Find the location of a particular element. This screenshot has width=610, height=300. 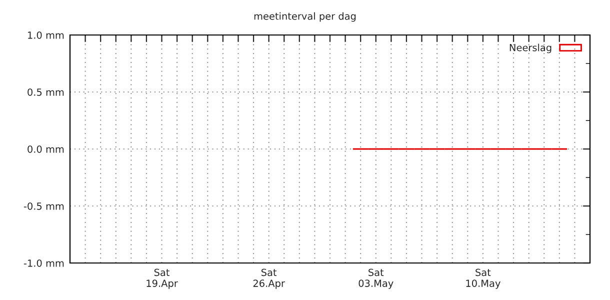

y-tick-label: 0.5 mm is located at coordinates (46, 92).